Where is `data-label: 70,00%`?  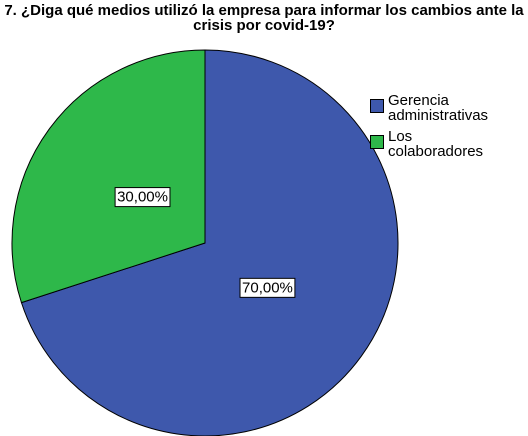 data-label: 70,00% is located at coordinates (267, 287).